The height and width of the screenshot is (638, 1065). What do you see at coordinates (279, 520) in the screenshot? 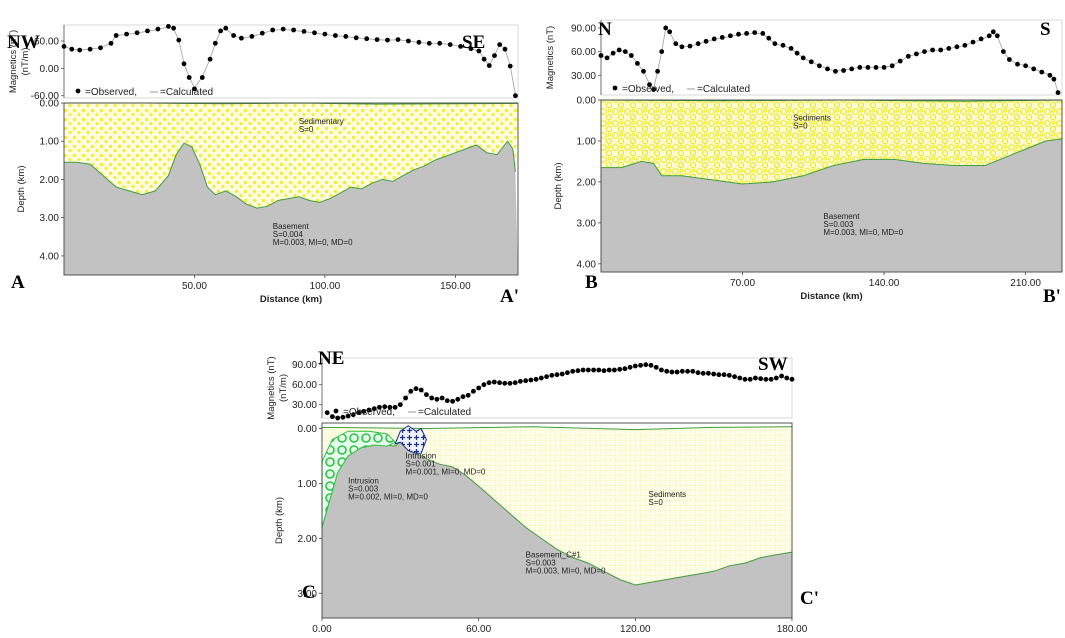
I see `depth-ylabel: Depth (km)` at bounding box center [279, 520].